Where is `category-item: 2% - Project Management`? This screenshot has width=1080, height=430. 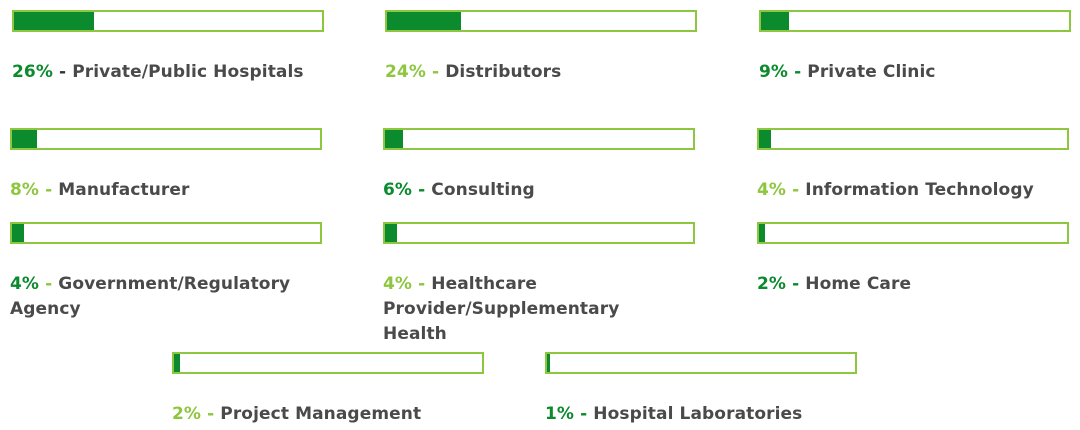
category-item: 2% - Project Management is located at coordinates (328, 389).